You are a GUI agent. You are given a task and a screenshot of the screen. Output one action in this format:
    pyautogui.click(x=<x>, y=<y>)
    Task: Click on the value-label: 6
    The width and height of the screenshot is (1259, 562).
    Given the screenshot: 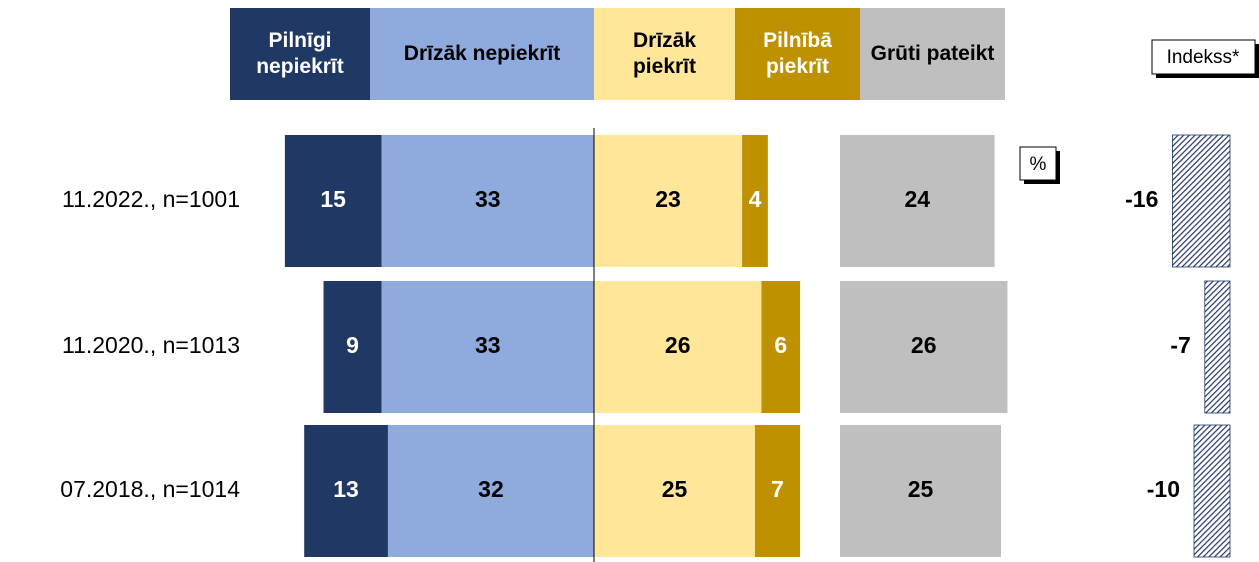 What is the action you would take?
    pyautogui.click(x=780, y=345)
    